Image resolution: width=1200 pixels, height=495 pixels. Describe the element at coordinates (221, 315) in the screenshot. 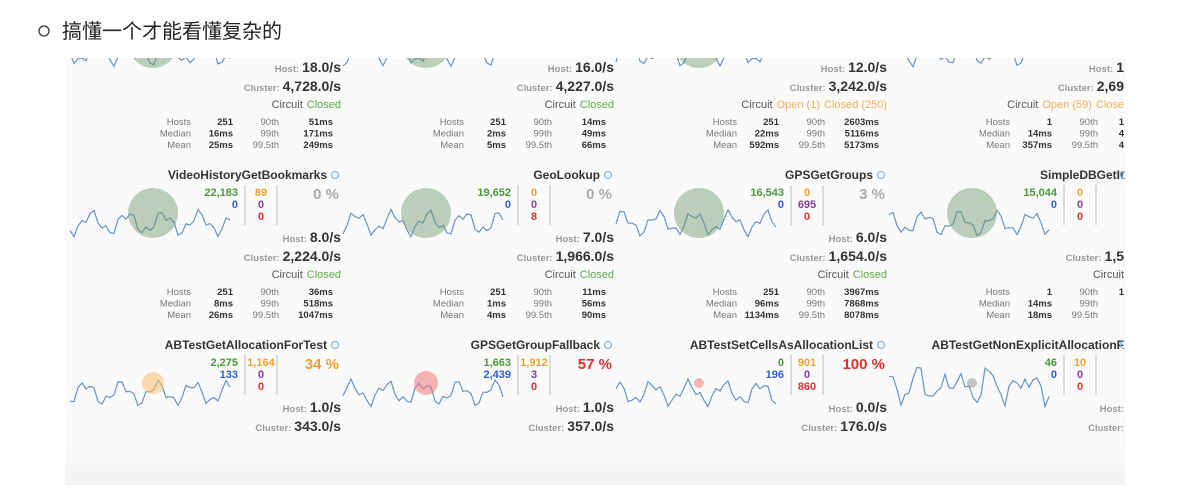

I see `mean-text: 26ms` at that location.